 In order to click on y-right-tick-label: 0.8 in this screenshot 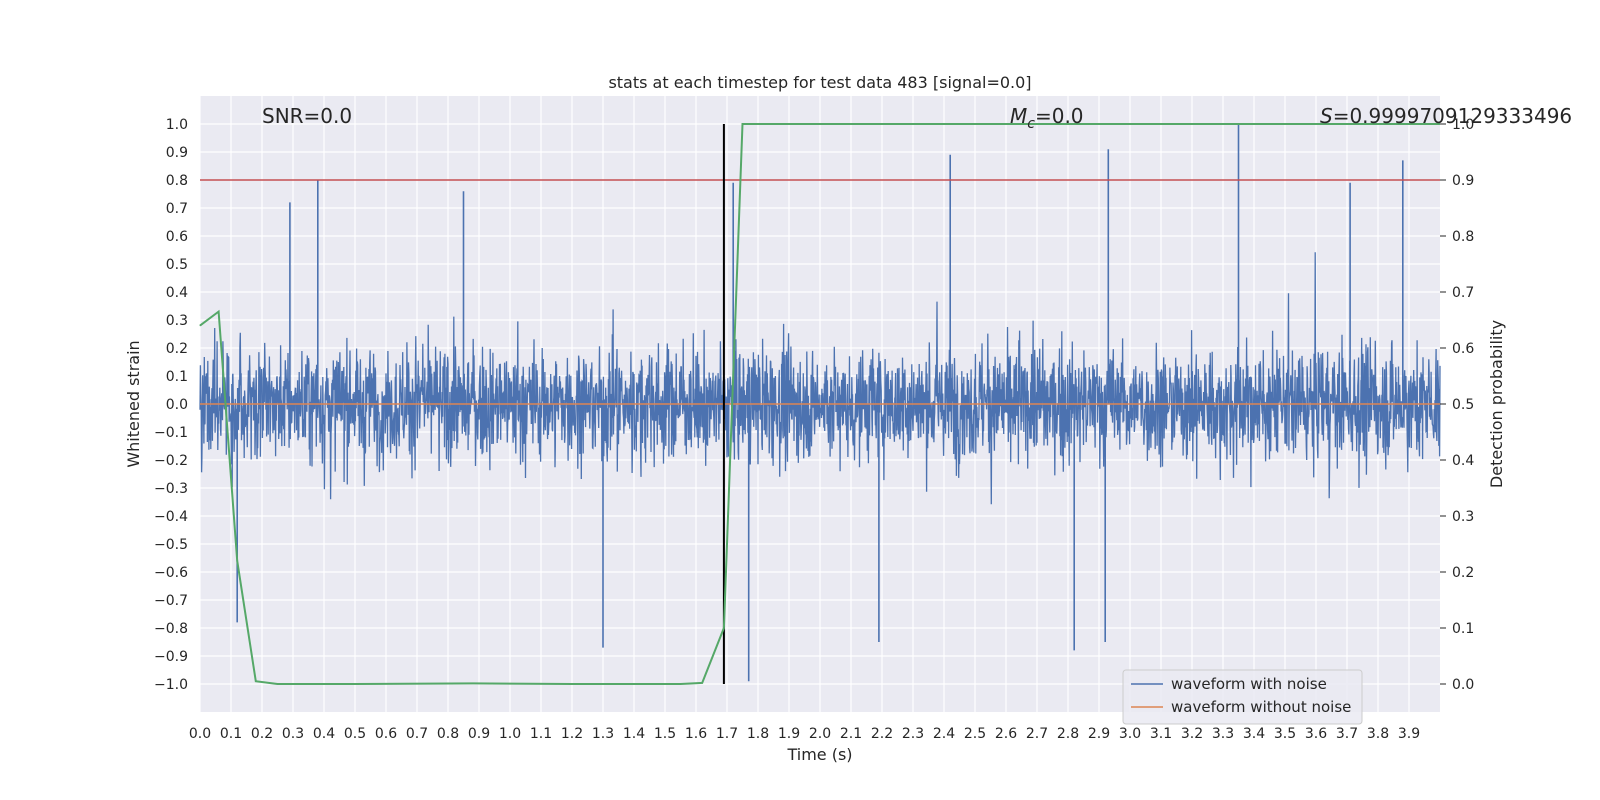, I will do `click(1463, 237)`.